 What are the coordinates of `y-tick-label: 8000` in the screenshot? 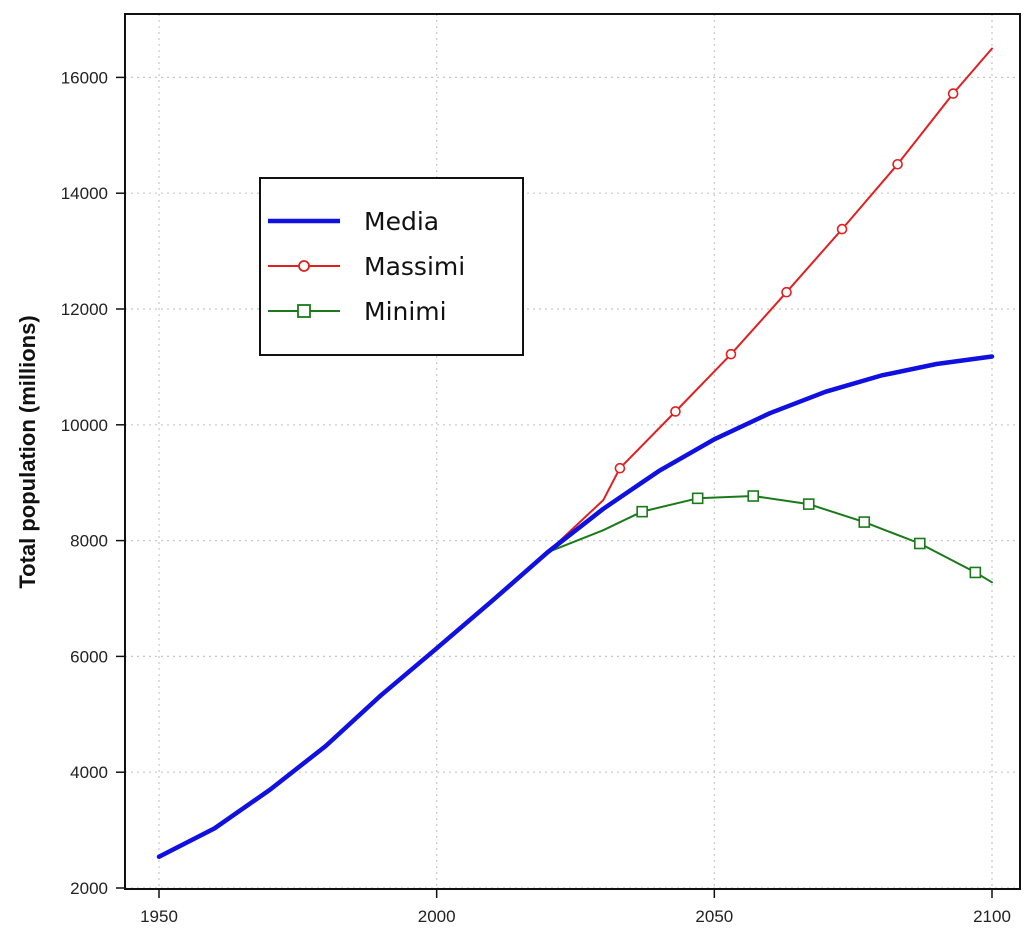 It's located at (89, 541).